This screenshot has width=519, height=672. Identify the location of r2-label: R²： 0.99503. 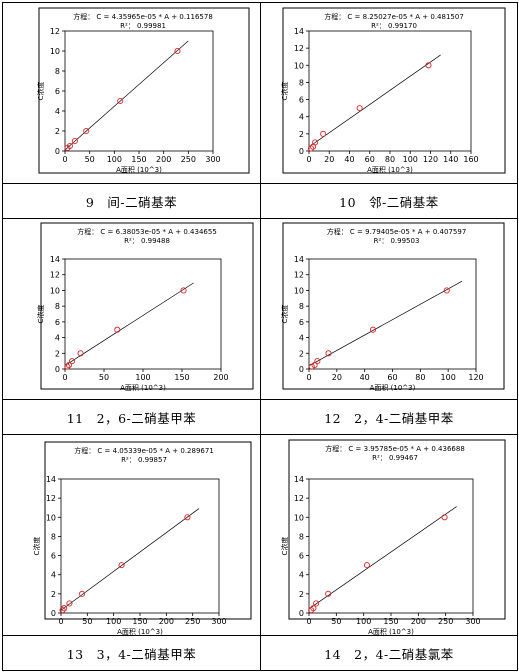
(397, 241).